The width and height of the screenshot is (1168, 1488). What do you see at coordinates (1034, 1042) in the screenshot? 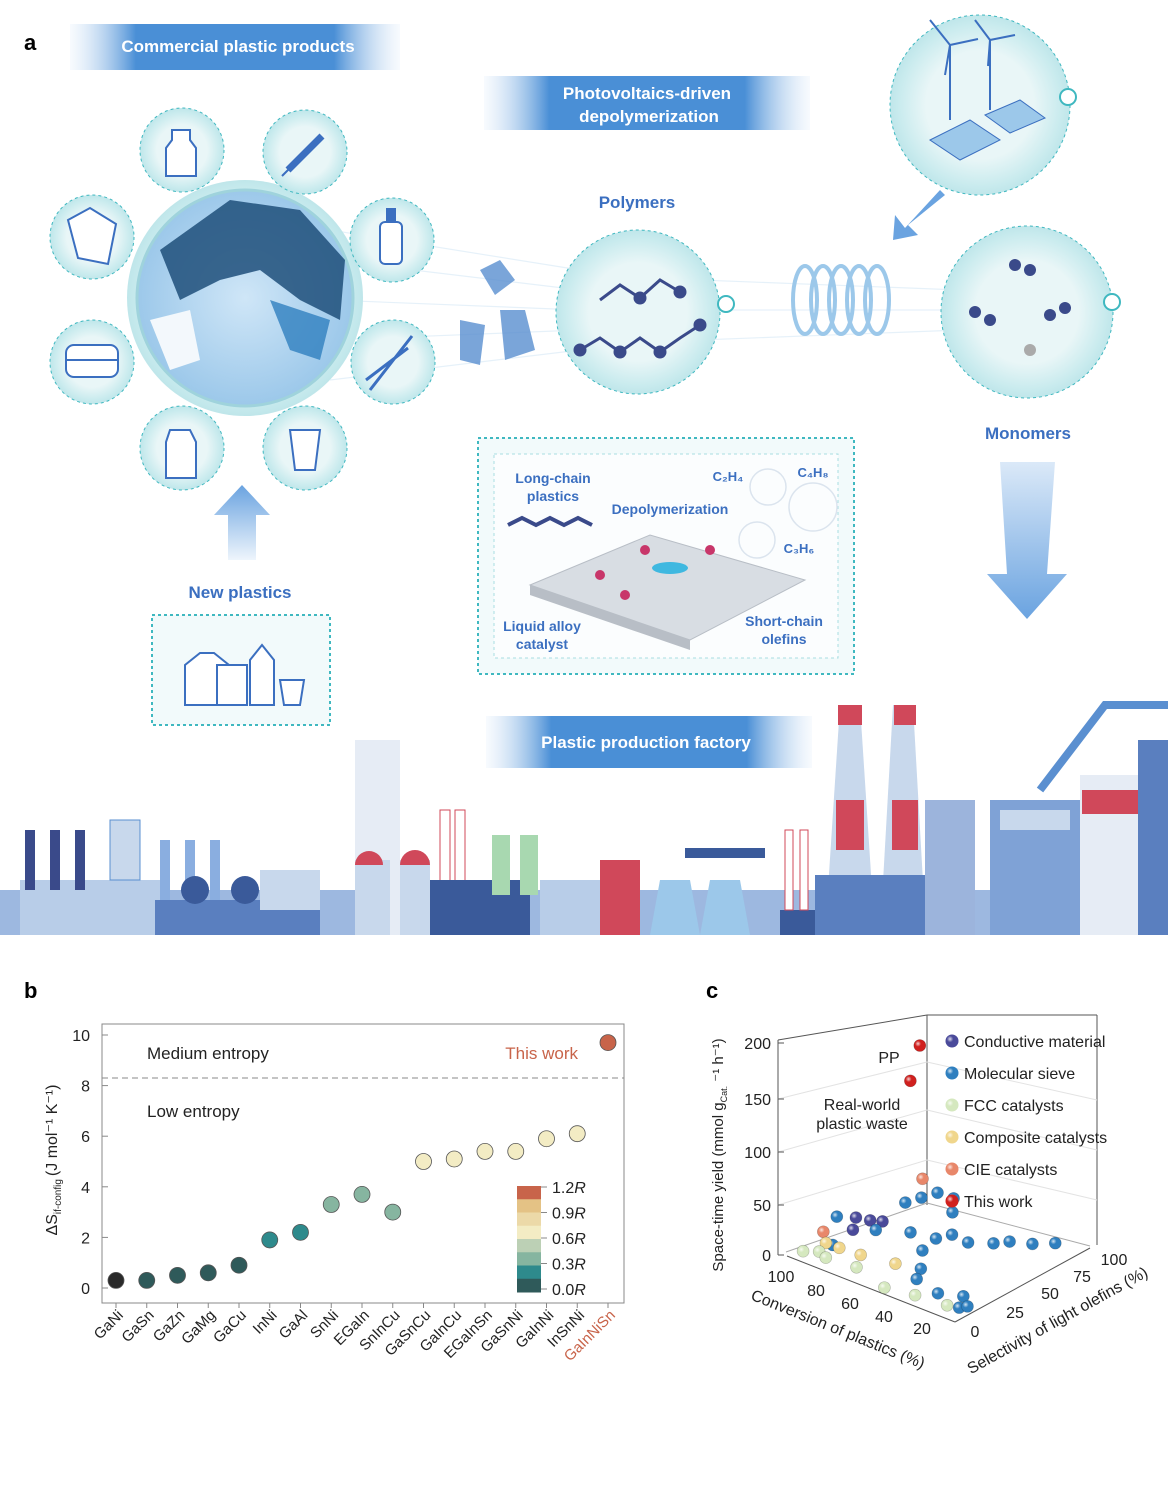
I see `legend-label: Conductive material` at bounding box center [1034, 1042].